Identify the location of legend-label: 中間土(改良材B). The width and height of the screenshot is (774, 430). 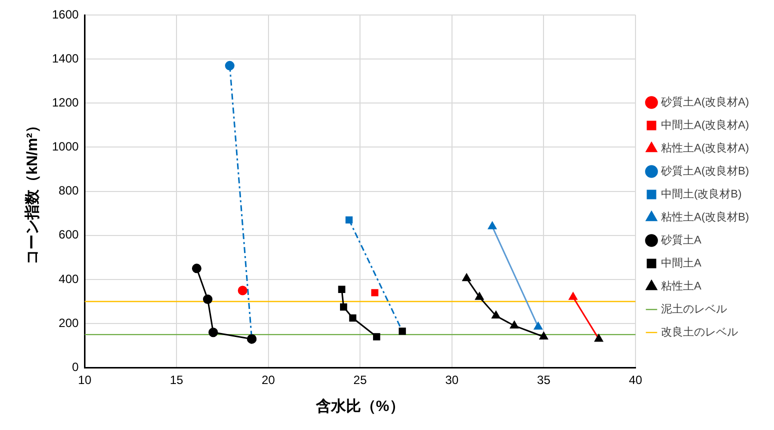
(701, 194).